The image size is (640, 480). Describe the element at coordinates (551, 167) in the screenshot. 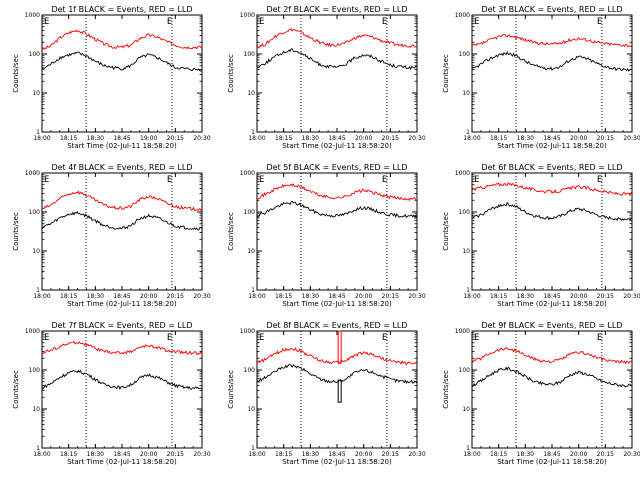

I see `panel-title: Det 6f BLACK = Events, RED = LLD` at that location.